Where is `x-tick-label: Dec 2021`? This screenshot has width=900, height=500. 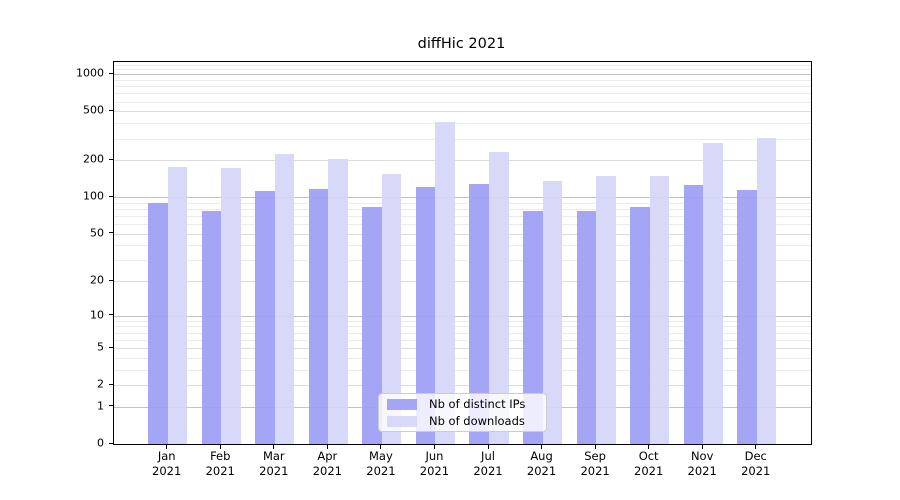 x-tick-label: Dec 2021 is located at coordinates (756, 463).